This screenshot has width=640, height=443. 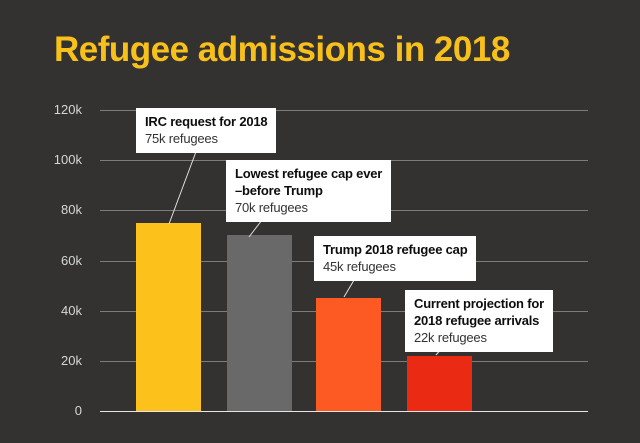 I want to click on annotation-title-line2: –before Trump, so click(x=279, y=190).